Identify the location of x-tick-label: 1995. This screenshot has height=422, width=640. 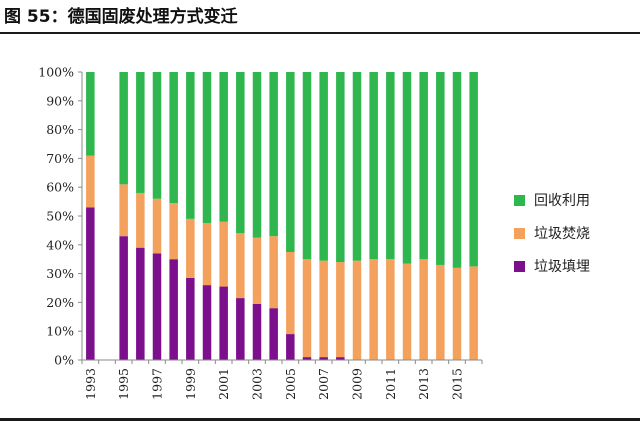
(123, 384).